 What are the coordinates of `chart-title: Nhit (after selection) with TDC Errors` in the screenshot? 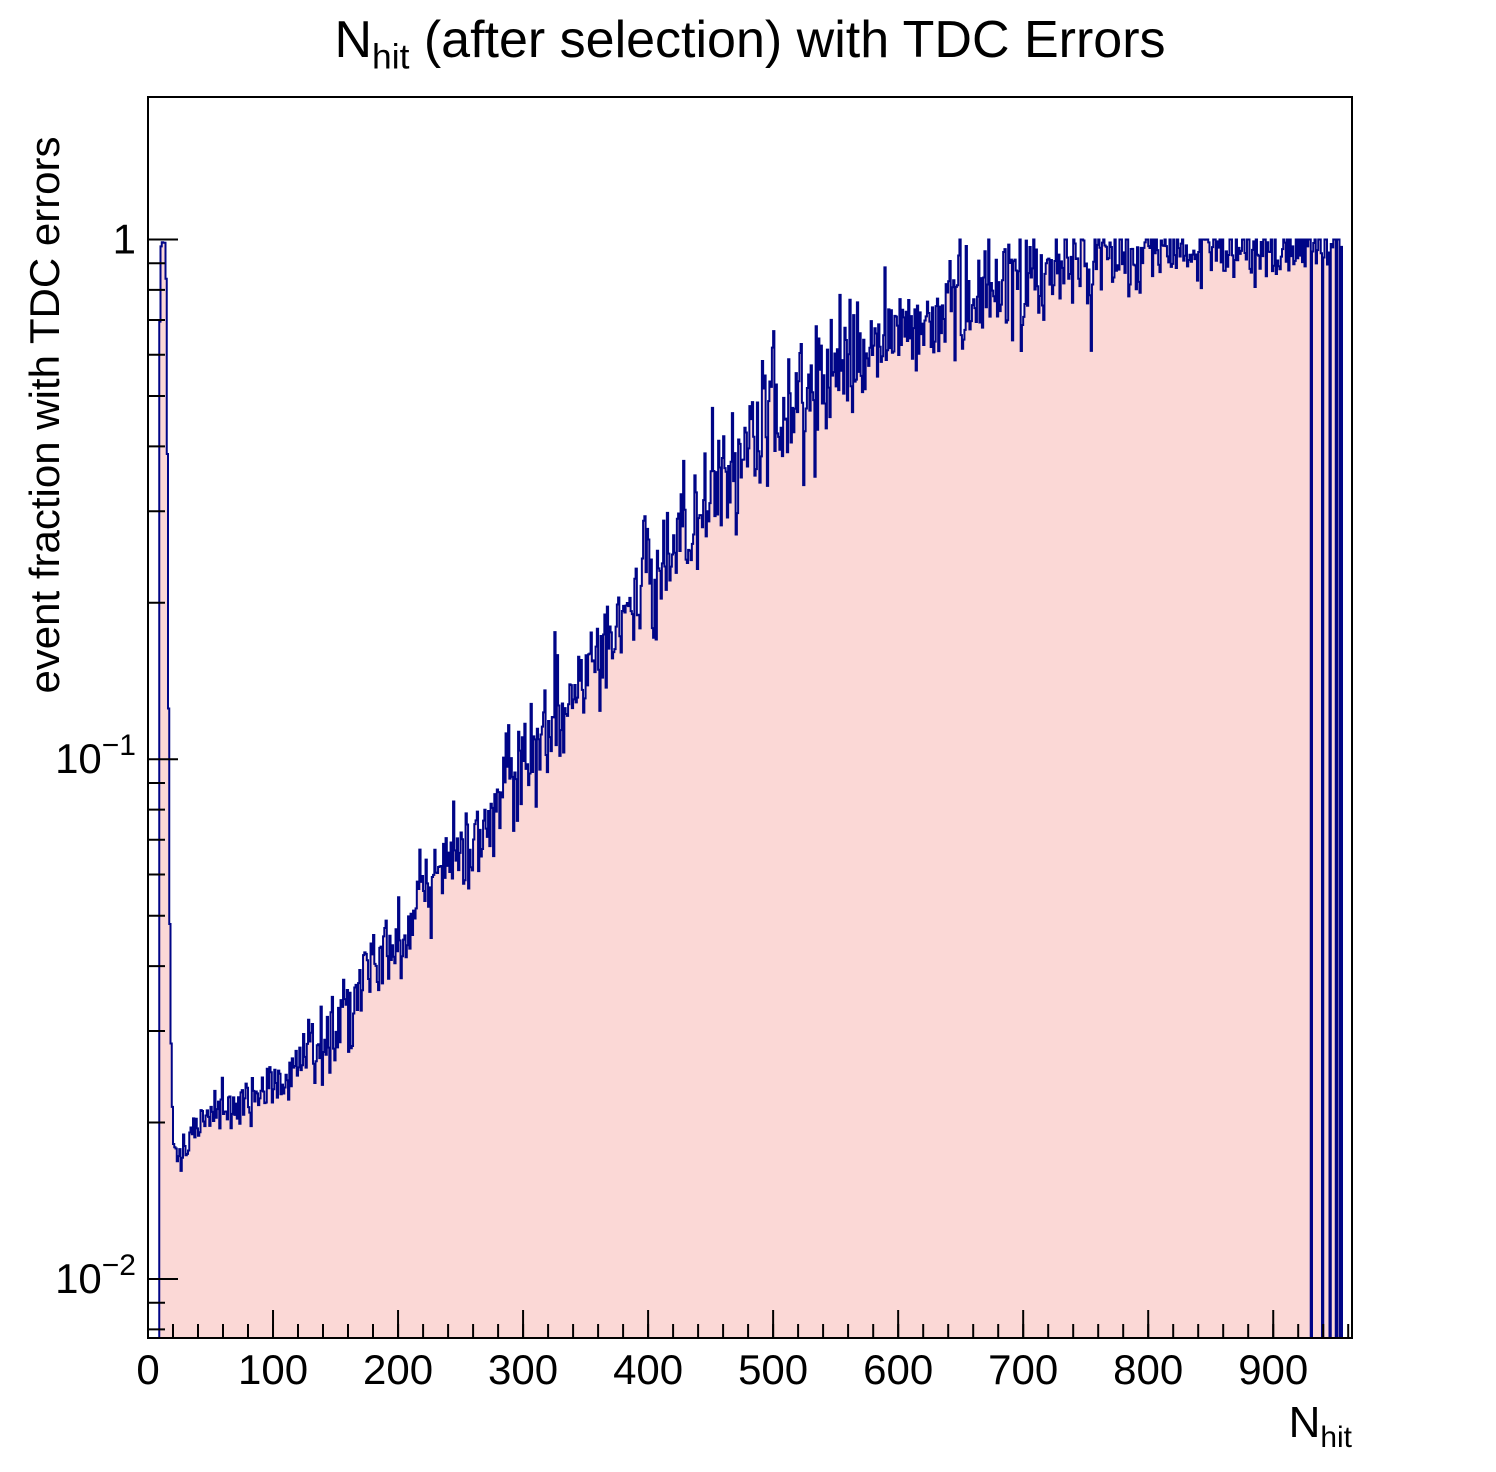 It's located at (750, 43).